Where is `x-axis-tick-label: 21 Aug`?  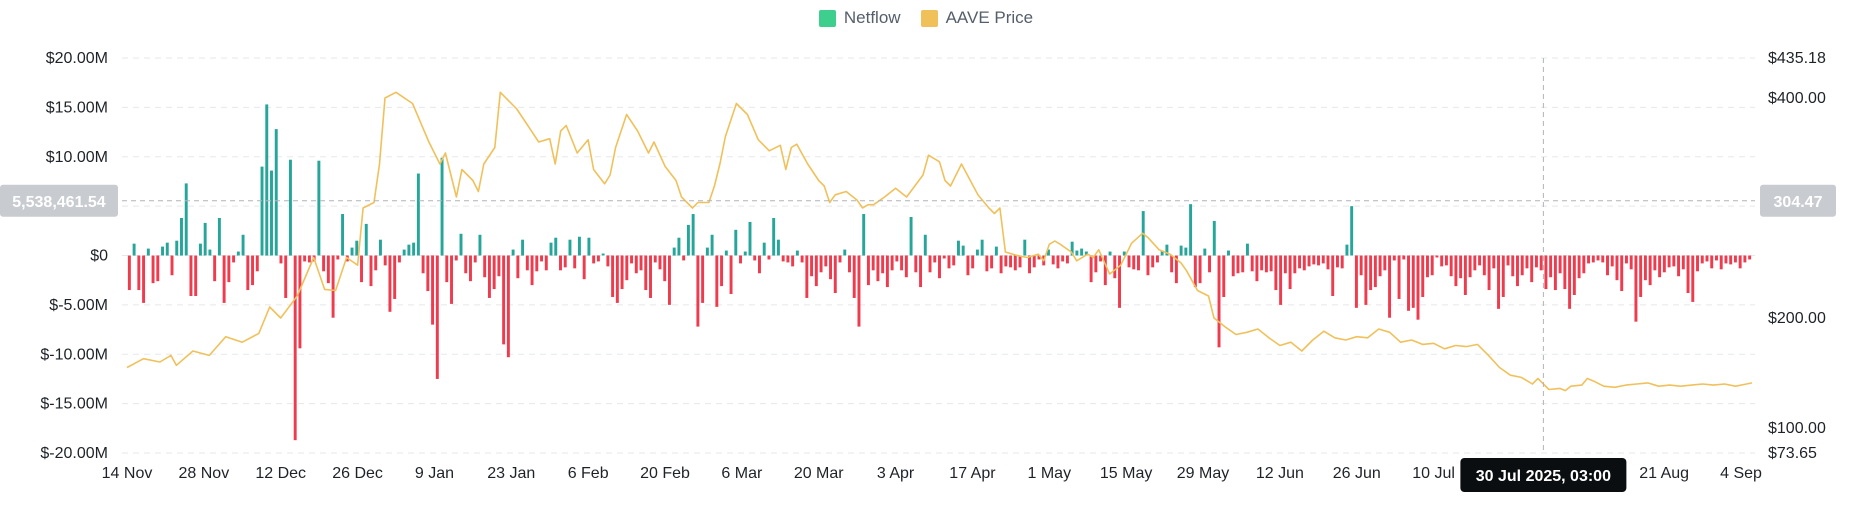
x-axis-tick-label: 21 Aug is located at coordinates (1664, 473).